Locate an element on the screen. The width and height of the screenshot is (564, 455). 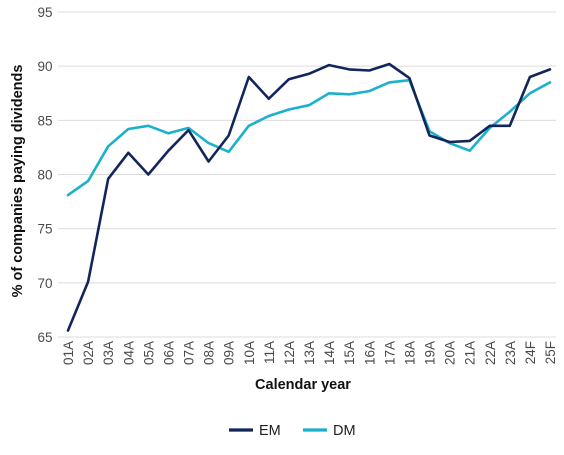
x-tick-label: 01A is located at coordinates (68, 353).